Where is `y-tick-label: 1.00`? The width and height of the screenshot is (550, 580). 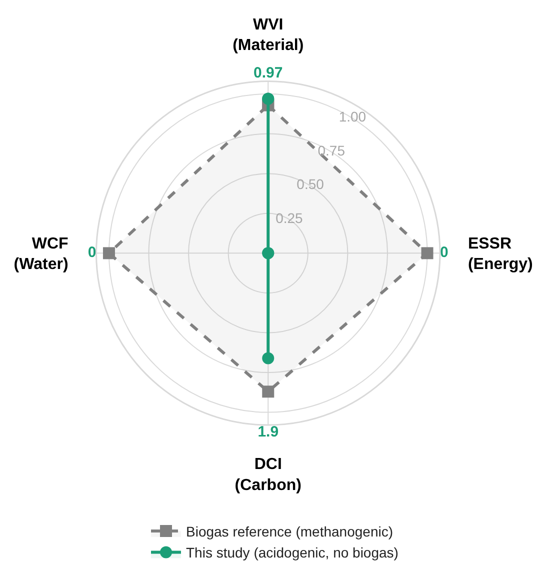 y-tick-label: 1.00 is located at coordinates (352, 116).